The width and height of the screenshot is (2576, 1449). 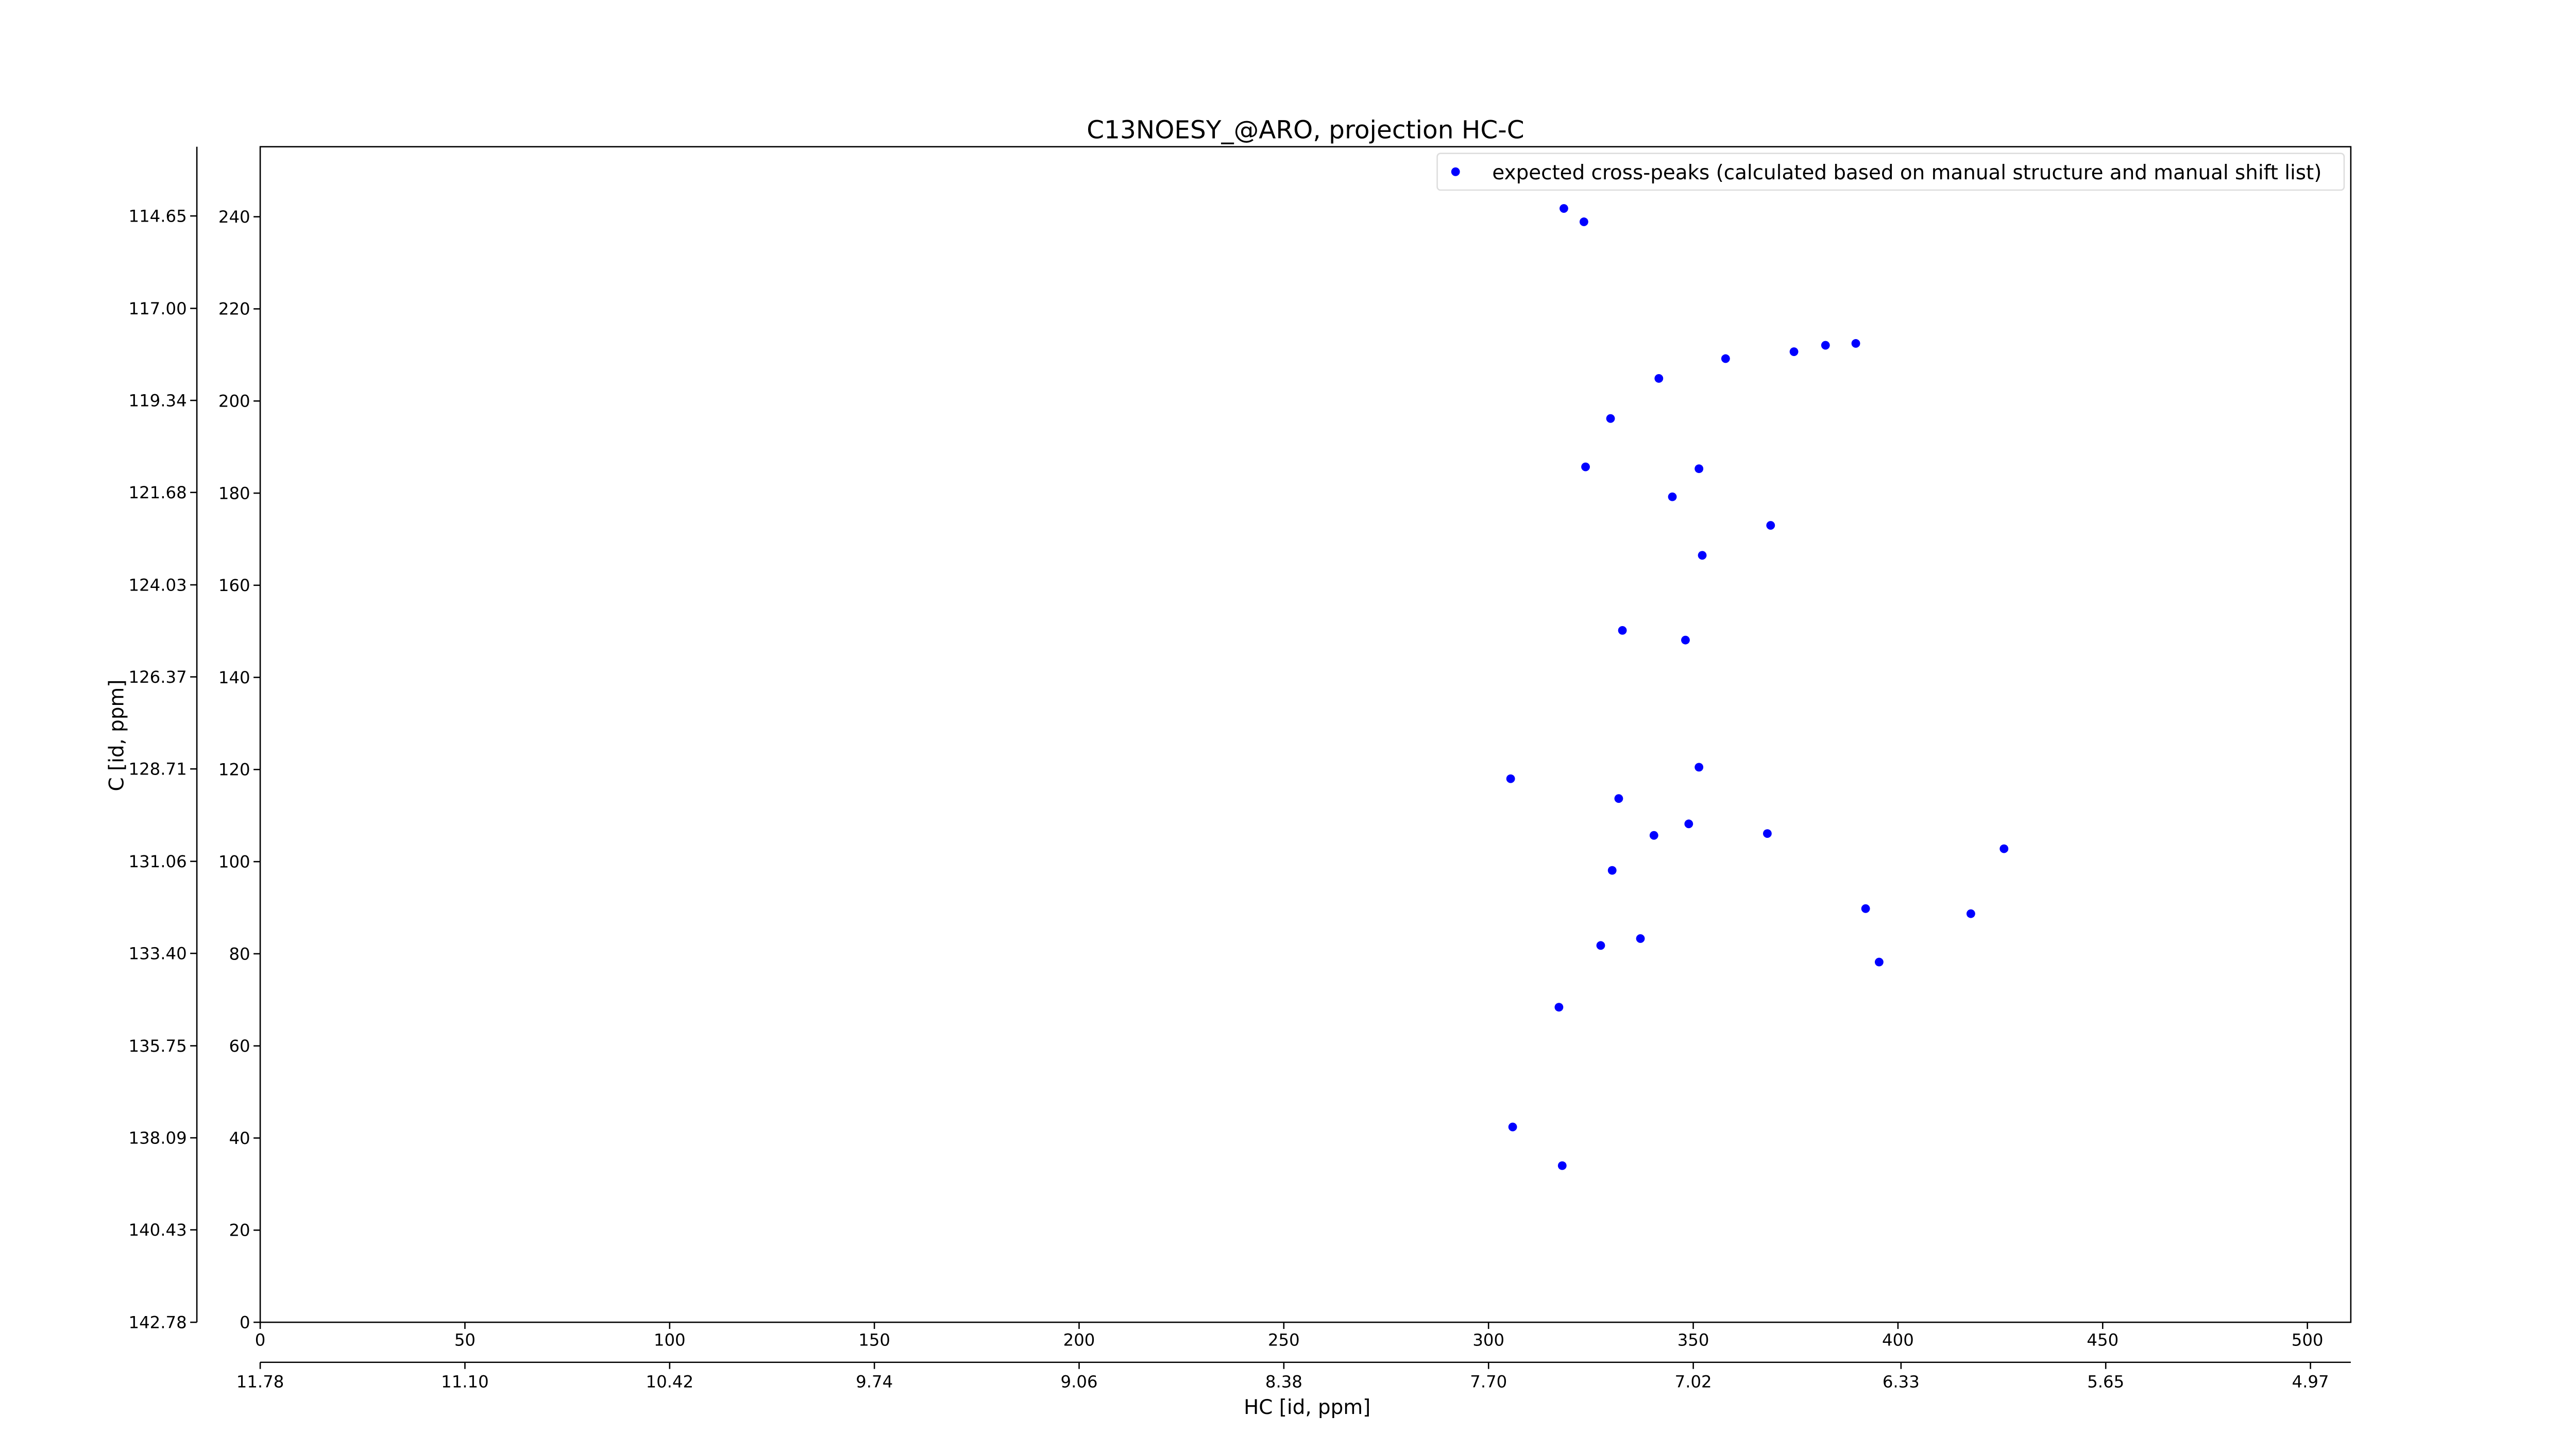 What do you see at coordinates (670, 1381) in the screenshot?
I see `x2-tick-label: 10.42` at bounding box center [670, 1381].